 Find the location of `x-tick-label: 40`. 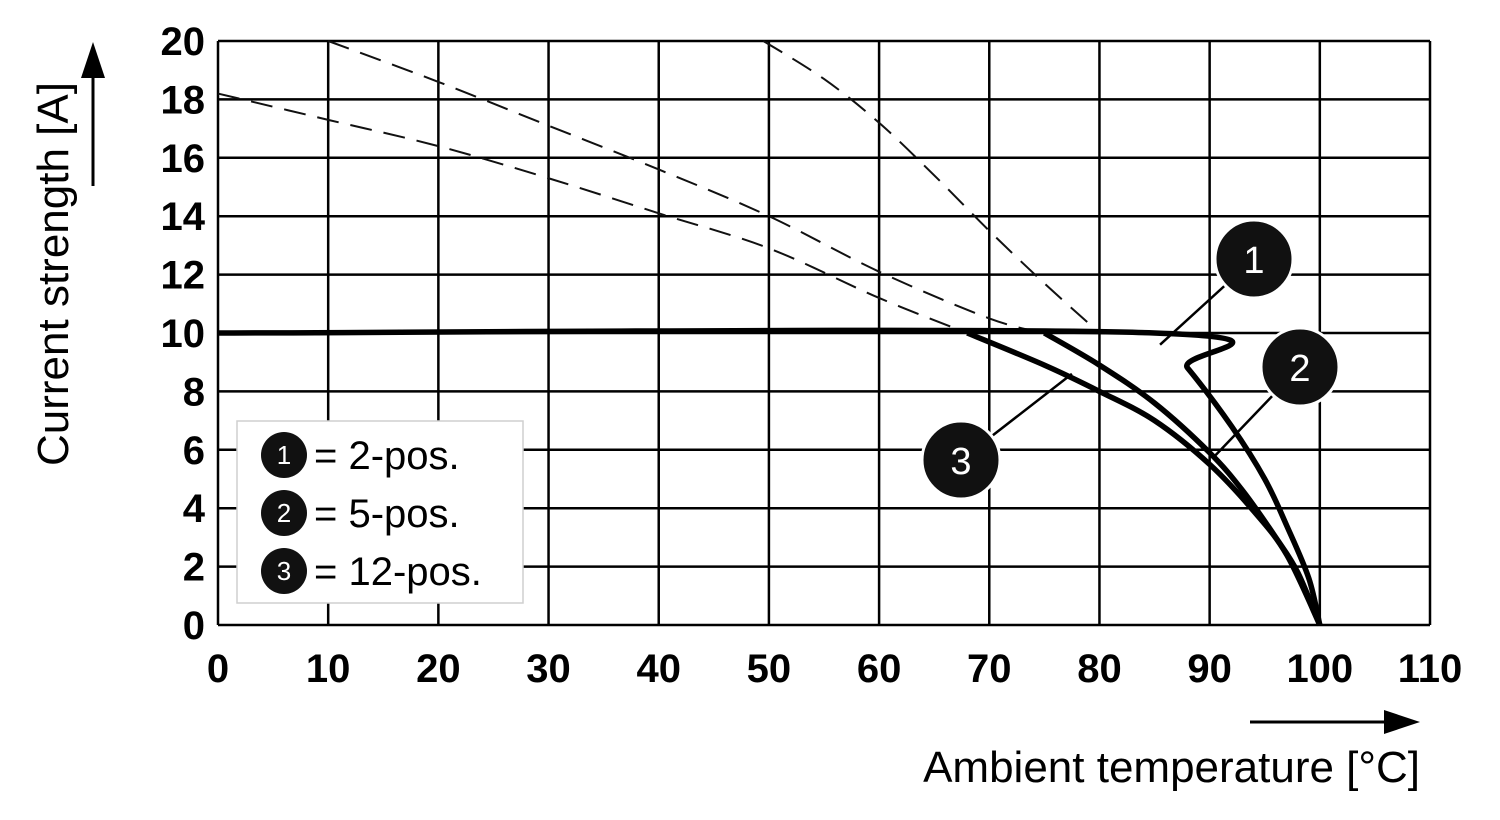

x-tick-label: 40 is located at coordinates (658, 669).